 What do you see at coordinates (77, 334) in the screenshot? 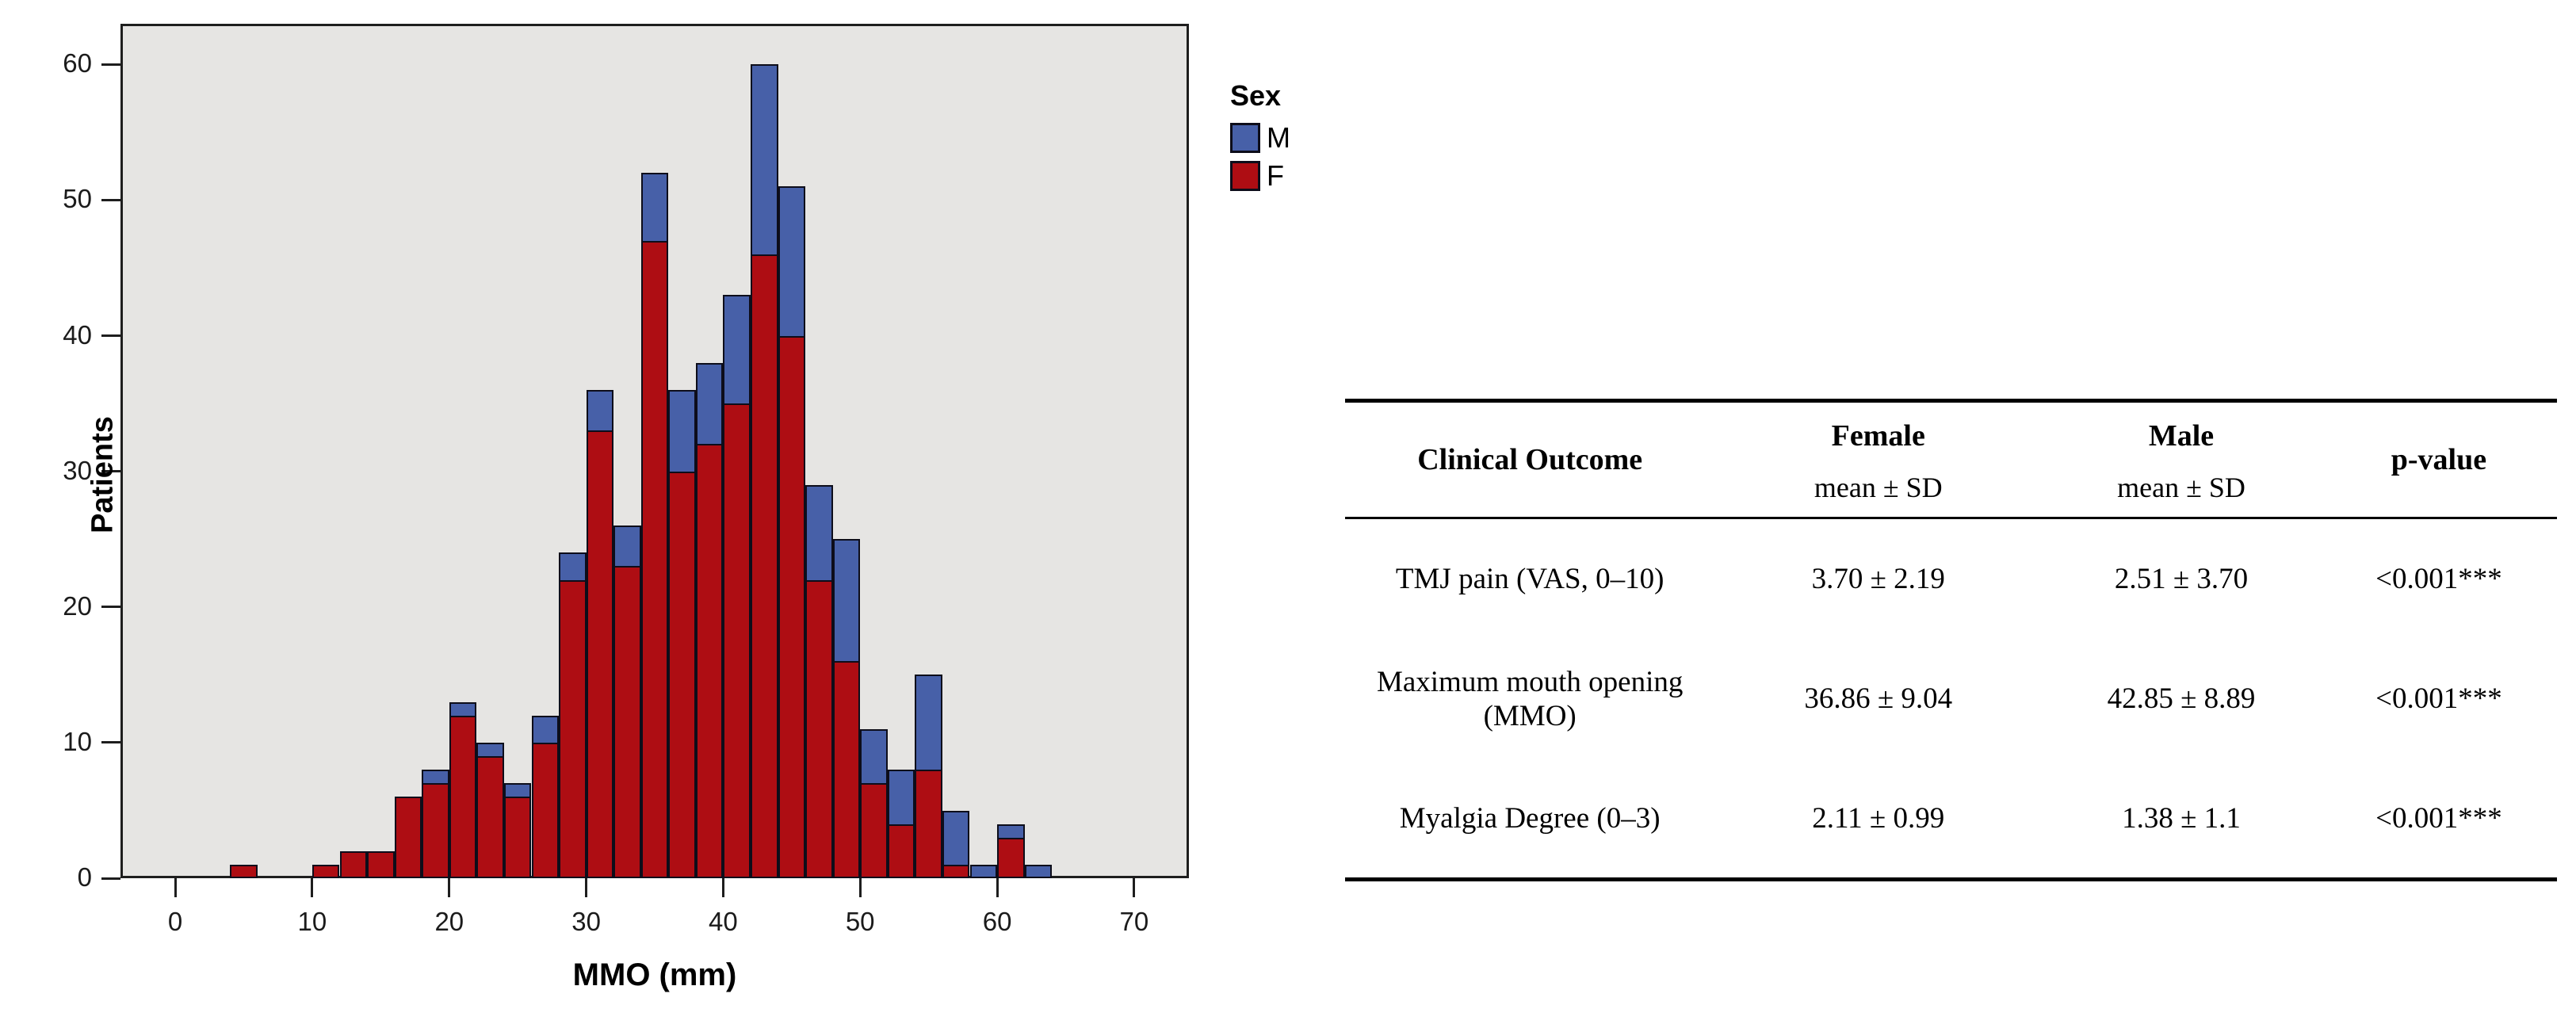
I see `y-tick-label: 40` at bounding box center [77, 334].